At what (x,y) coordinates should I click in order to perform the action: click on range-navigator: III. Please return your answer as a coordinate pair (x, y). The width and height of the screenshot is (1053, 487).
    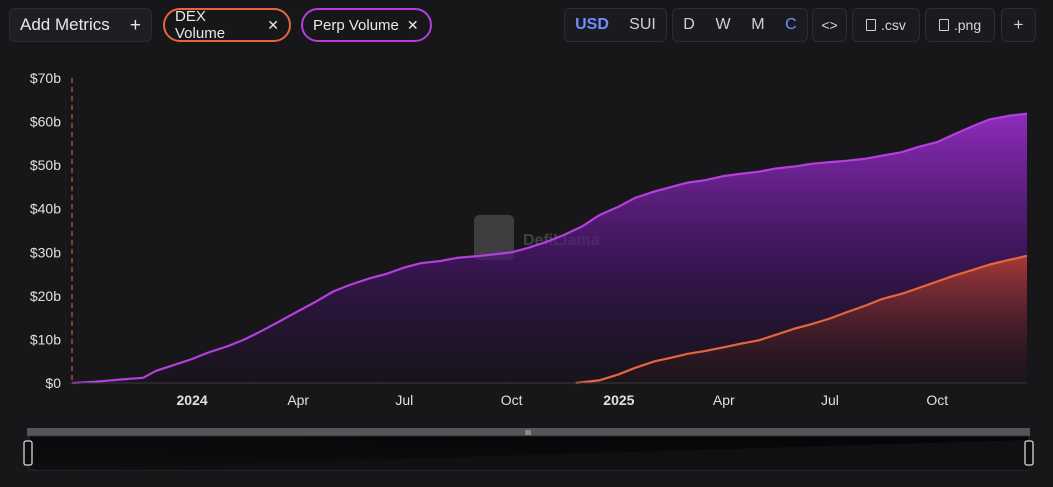
    Looking at the image, I should click on (528, 449).